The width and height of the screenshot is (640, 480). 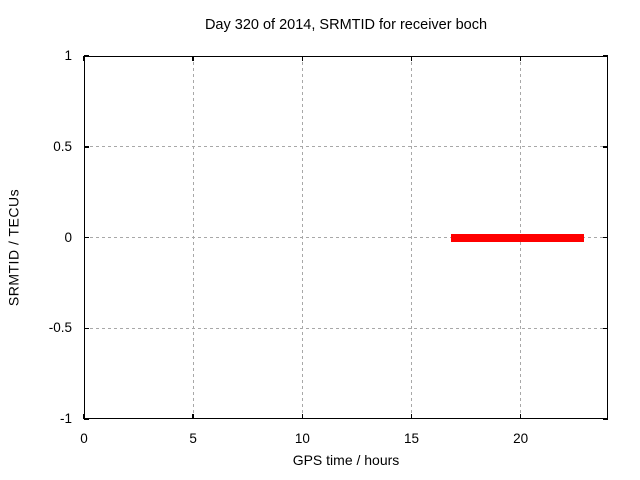 What do you see at coordinates (68, 237) in the screenshot?
I see `y-tick-label: 0` at bounding box center [68, 237].